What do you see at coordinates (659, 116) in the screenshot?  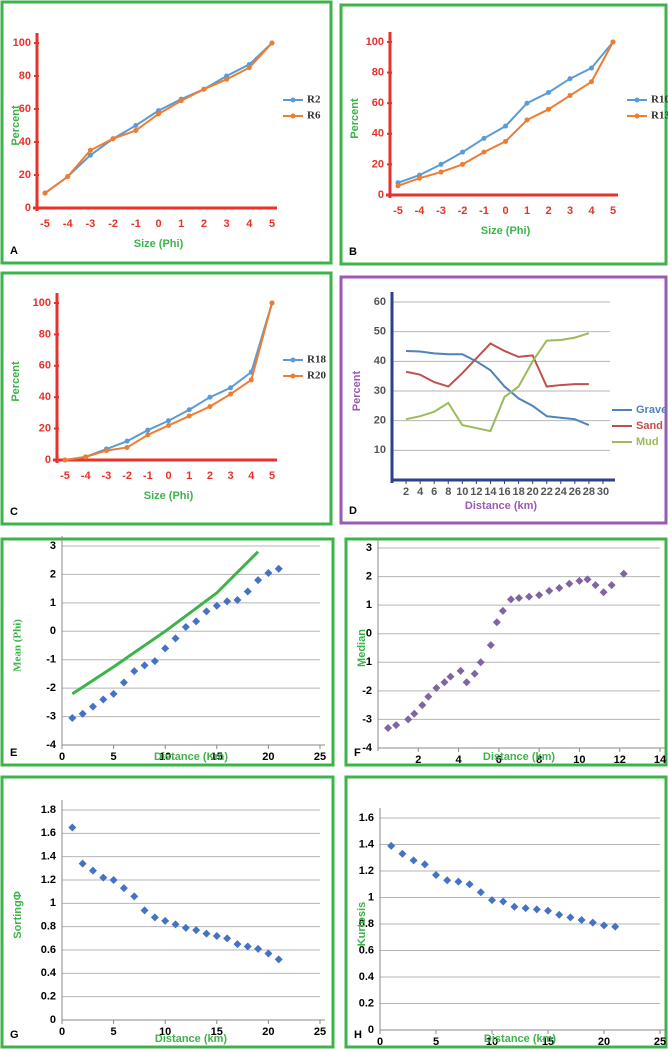 I see `legend-label: R13` at bounding box center [659, 116].